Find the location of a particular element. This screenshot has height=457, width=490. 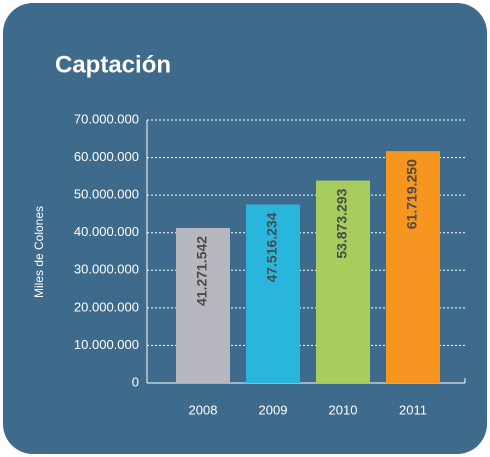

x-tick-label: 2008 is located at coordinates (203, 409).